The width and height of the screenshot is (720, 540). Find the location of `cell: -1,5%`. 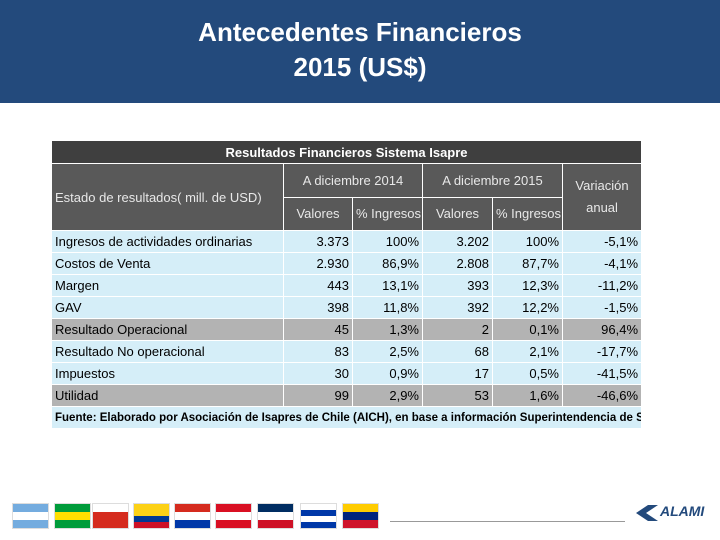

cell: -1,5% is located at coordinates (602, 307).